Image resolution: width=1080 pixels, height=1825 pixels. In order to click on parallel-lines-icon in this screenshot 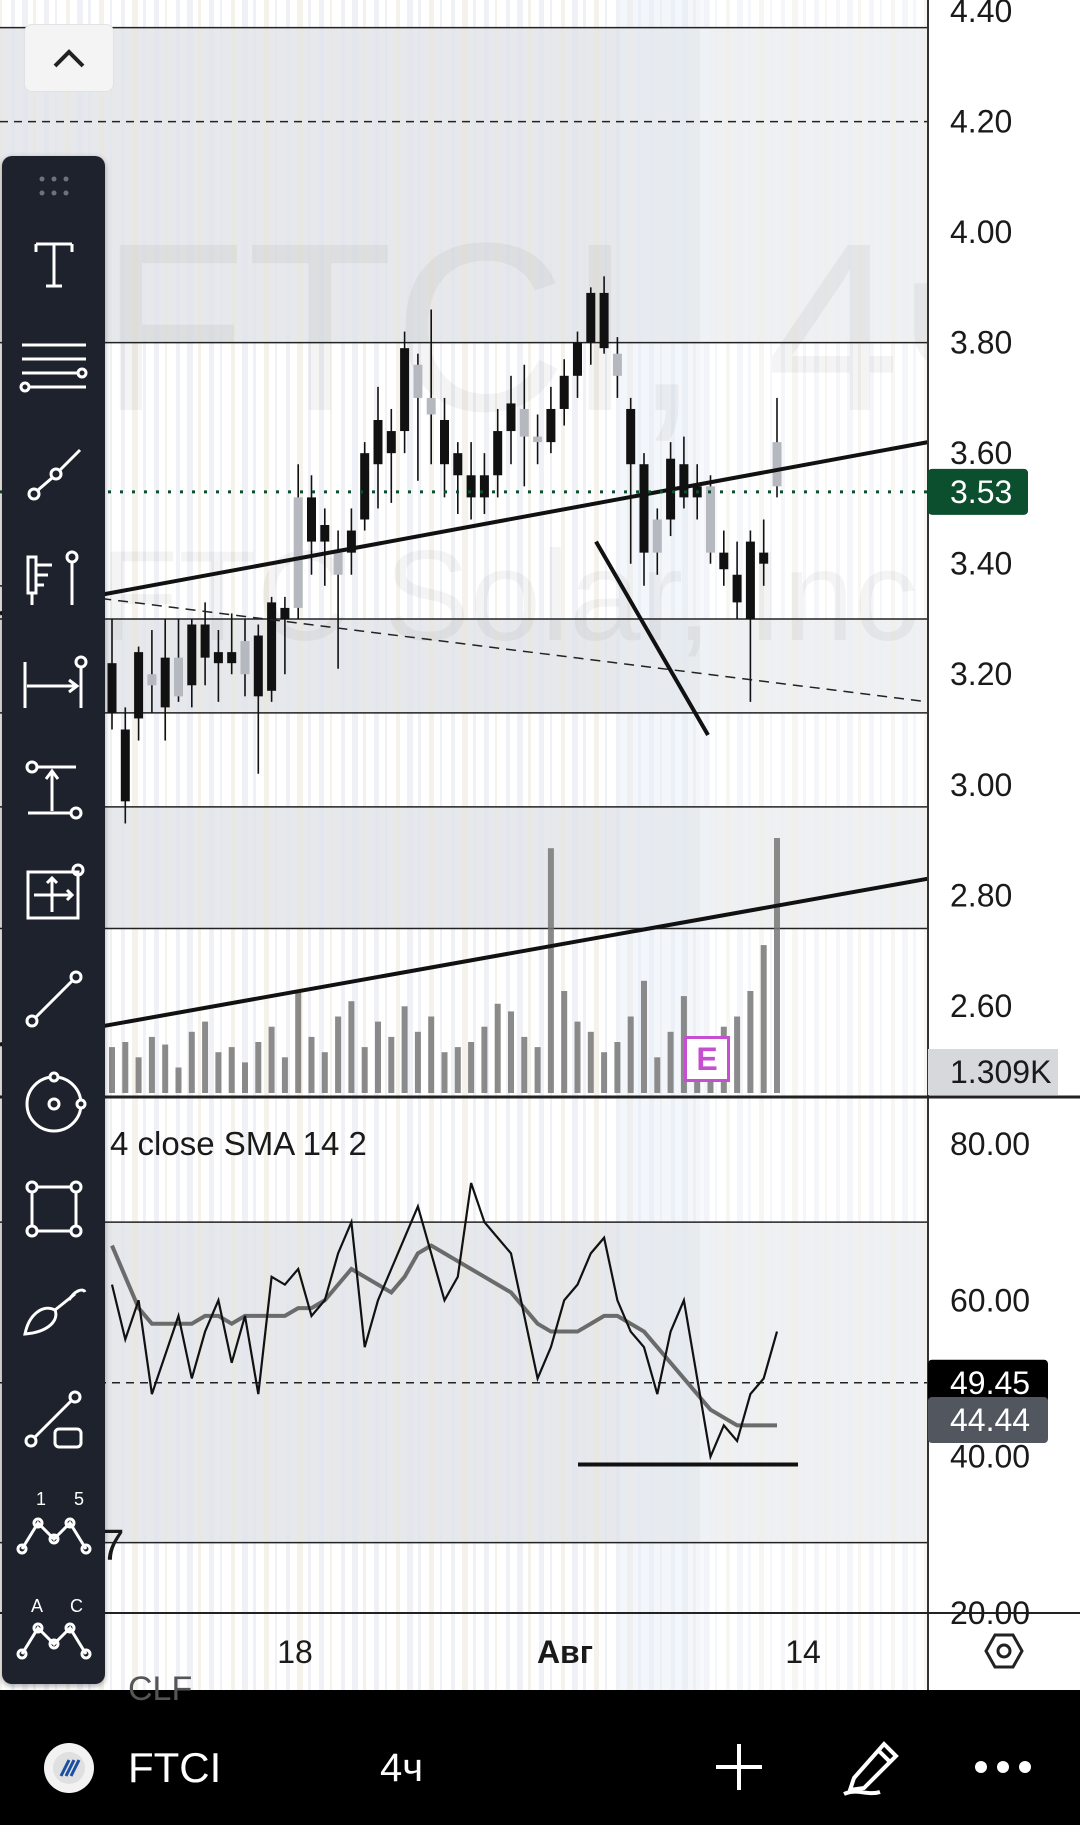, I will do `click(53, 369)`.